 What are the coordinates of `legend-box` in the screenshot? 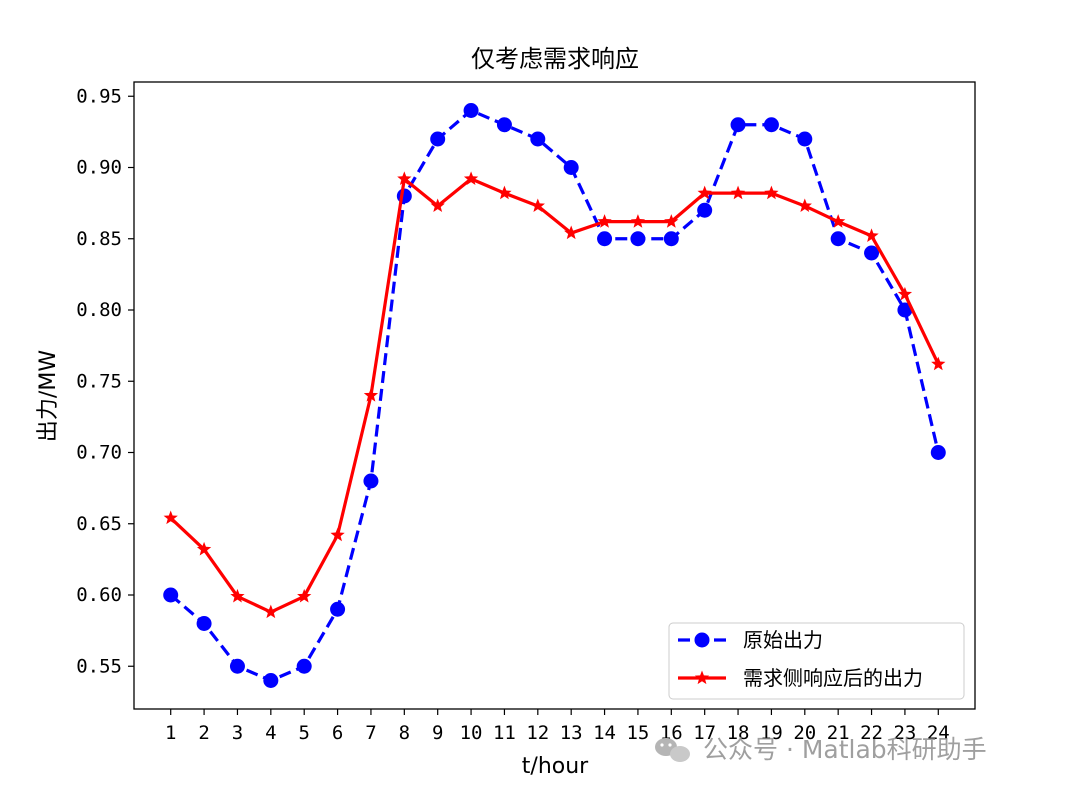 It's located at (816, 661).